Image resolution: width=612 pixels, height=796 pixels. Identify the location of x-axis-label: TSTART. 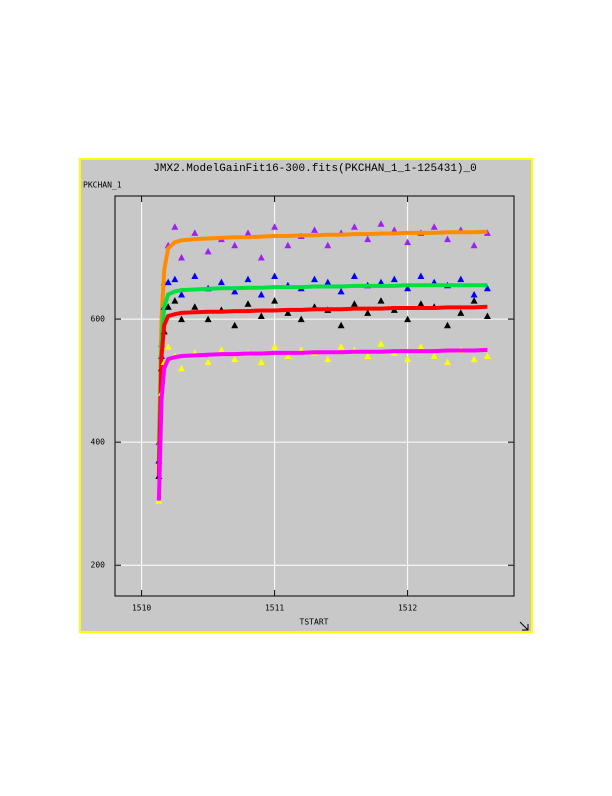
(314, 622).